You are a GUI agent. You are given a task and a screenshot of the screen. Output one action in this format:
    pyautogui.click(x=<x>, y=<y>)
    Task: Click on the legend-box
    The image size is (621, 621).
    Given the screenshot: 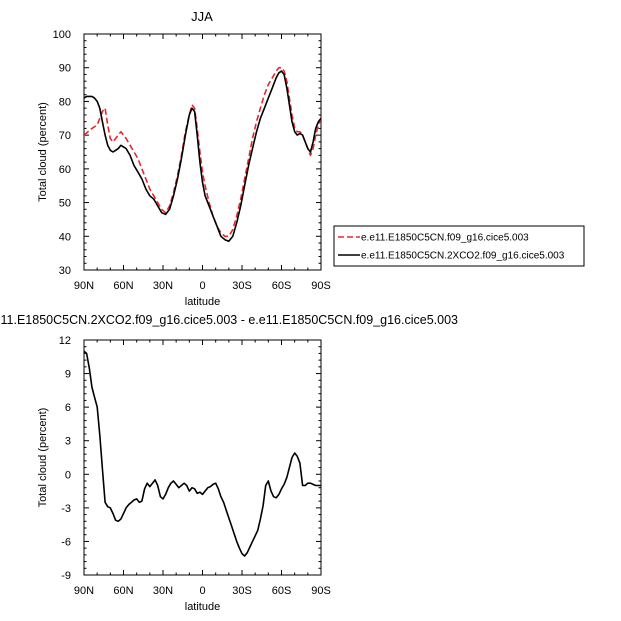 What is the action you would take?
    pyautogui.click(x=459, y=246)
    